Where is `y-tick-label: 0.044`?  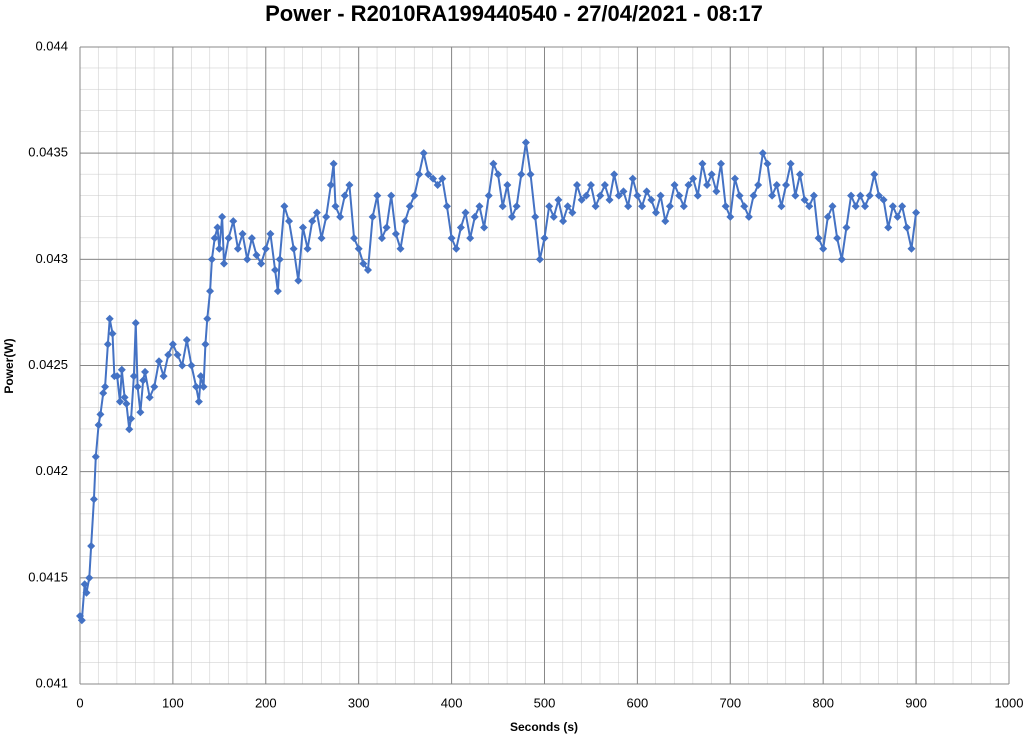 y-tick-label: 0.044 is located at coordinates (51, 45).